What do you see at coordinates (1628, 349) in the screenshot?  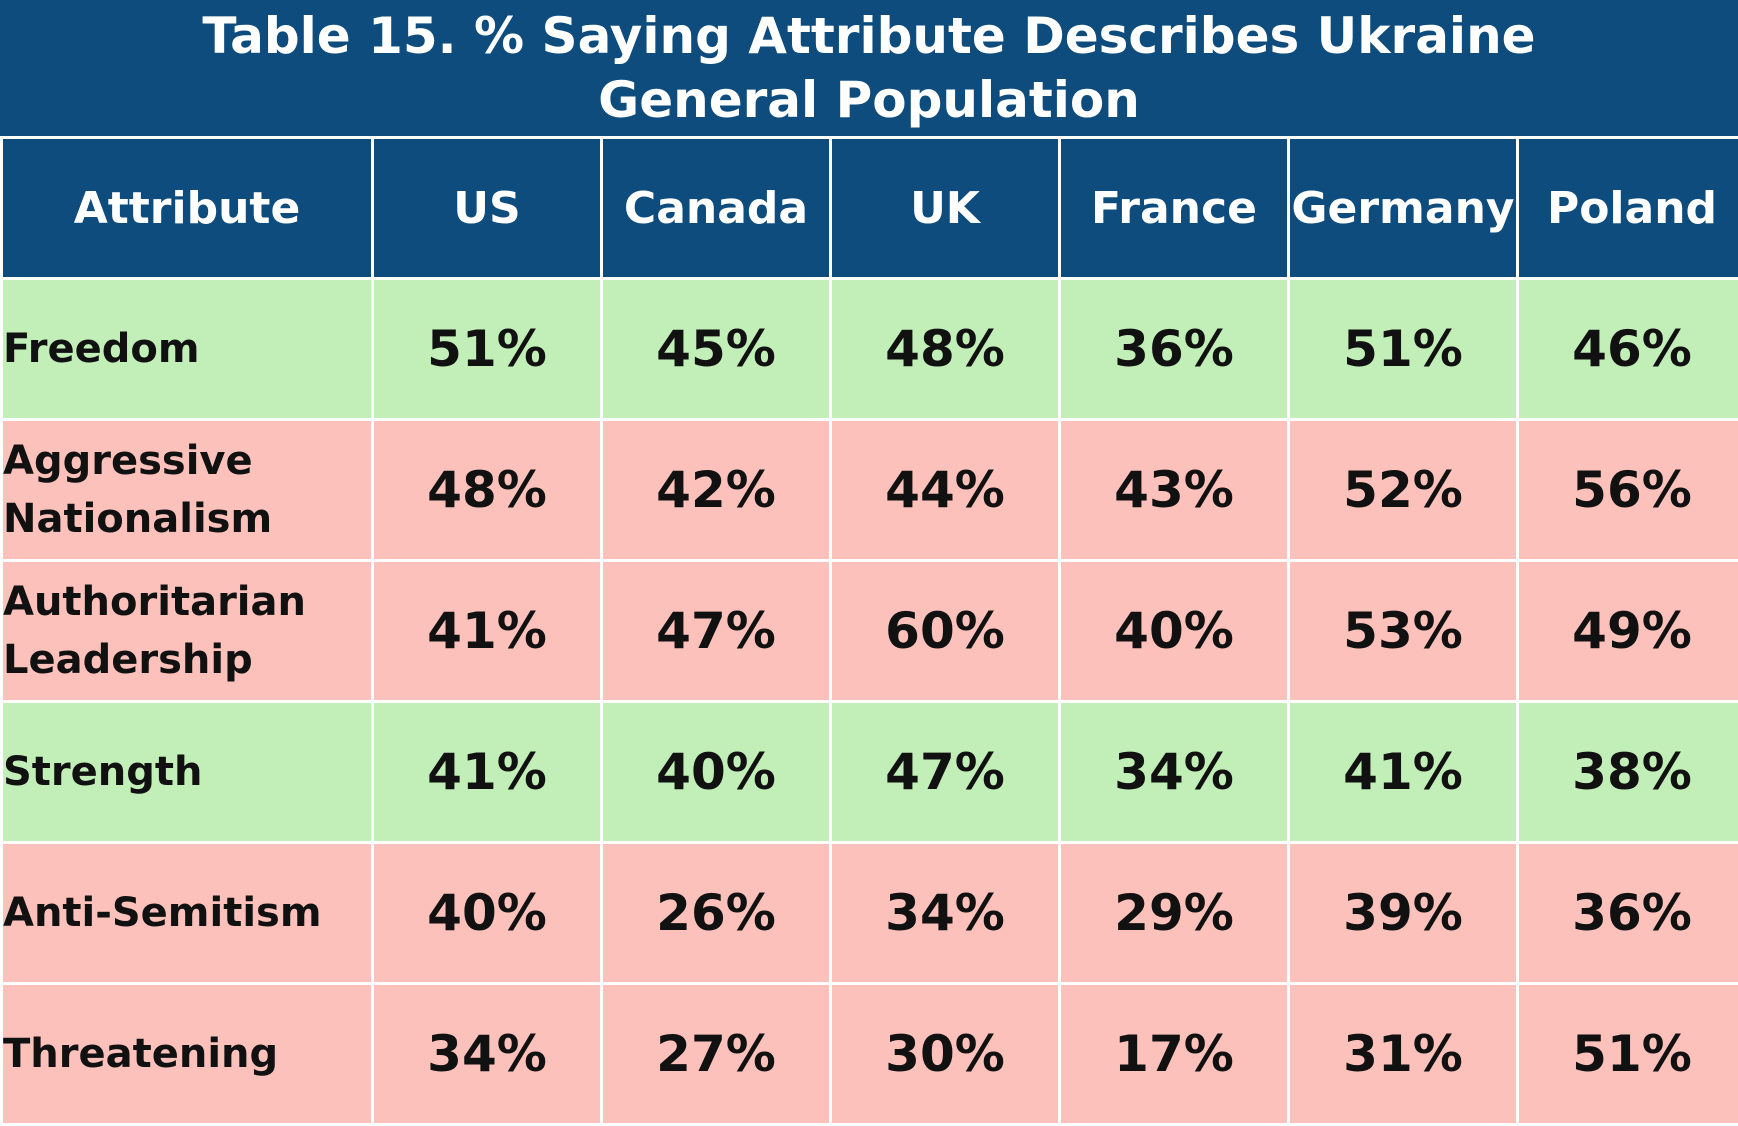 I see `data-cell: 46%` at bounding box center [1628, 349].